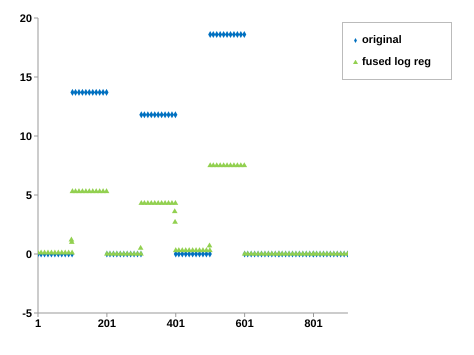  I want to click on x-tick-label: 601, so click(244, 324).